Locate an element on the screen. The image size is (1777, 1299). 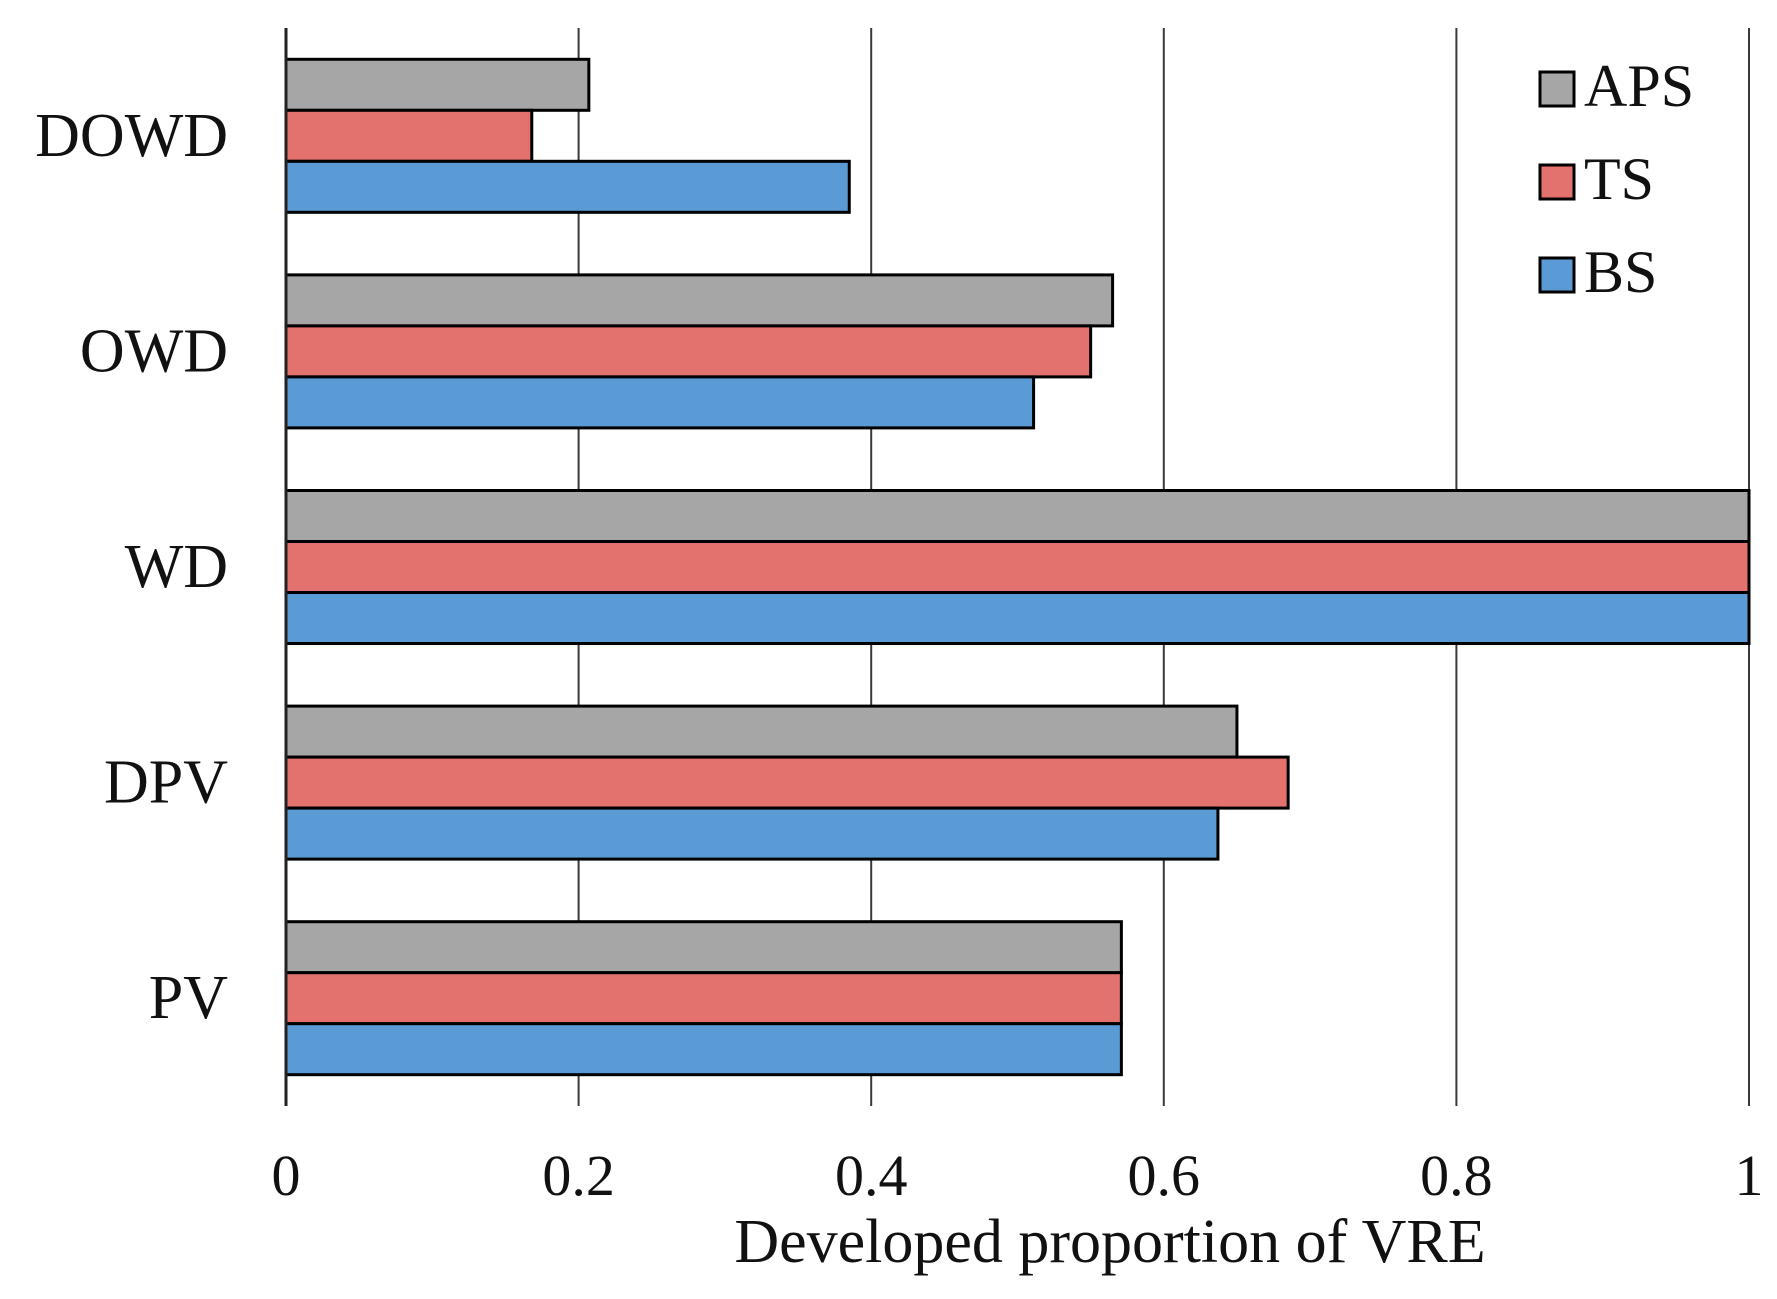
x-tick-label: 0.4 is located at coordinates (871, 1175).